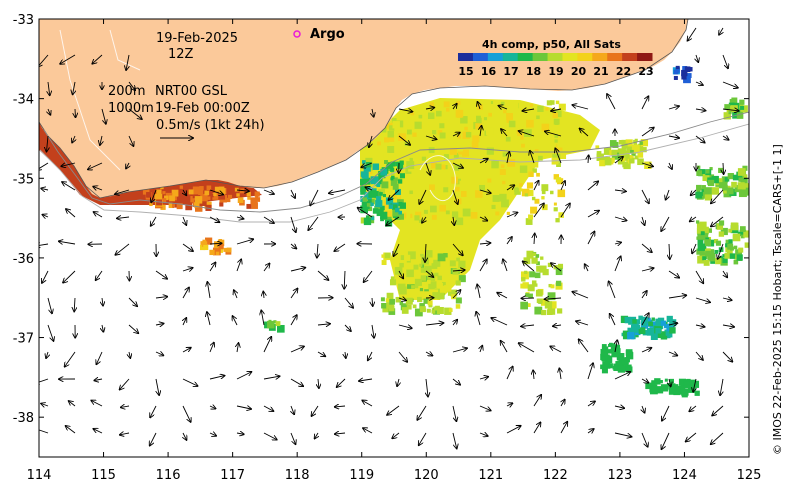 The height and width of the screenshot is (492, 791). Describe the element at coordinates (645, 71) in the screenshot. I see `colorbar-tick-label: 23` at that location.